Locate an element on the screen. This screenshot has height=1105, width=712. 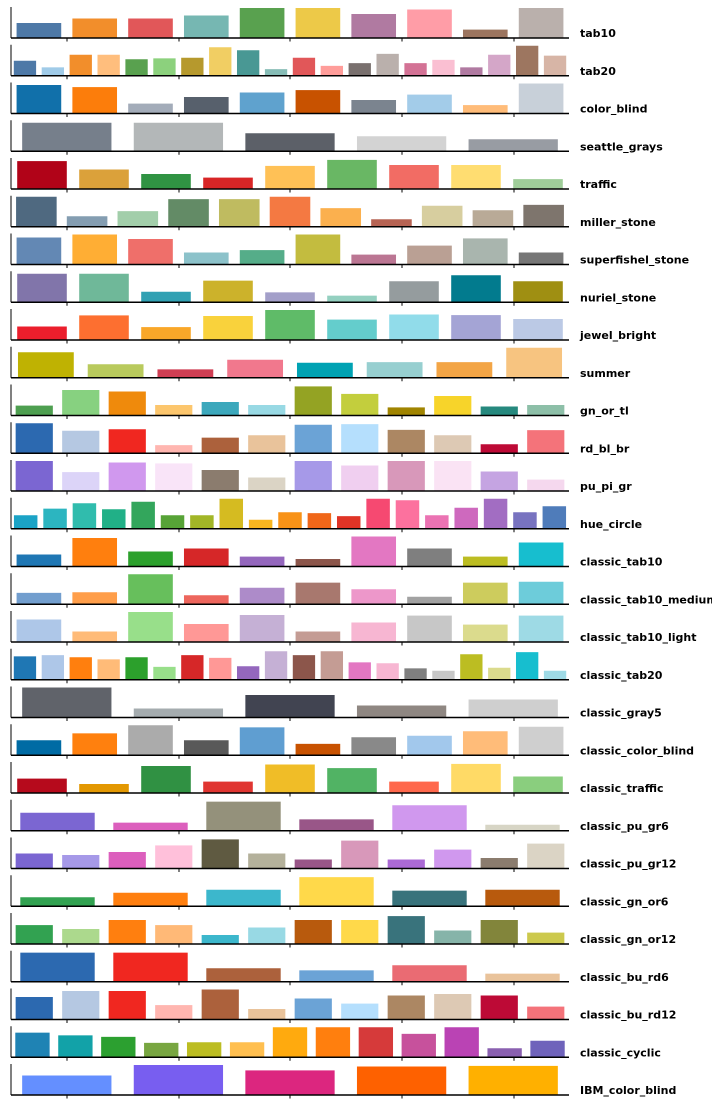
palette-name-label: IBM_color_blind is located at coordinates (628, 1090).